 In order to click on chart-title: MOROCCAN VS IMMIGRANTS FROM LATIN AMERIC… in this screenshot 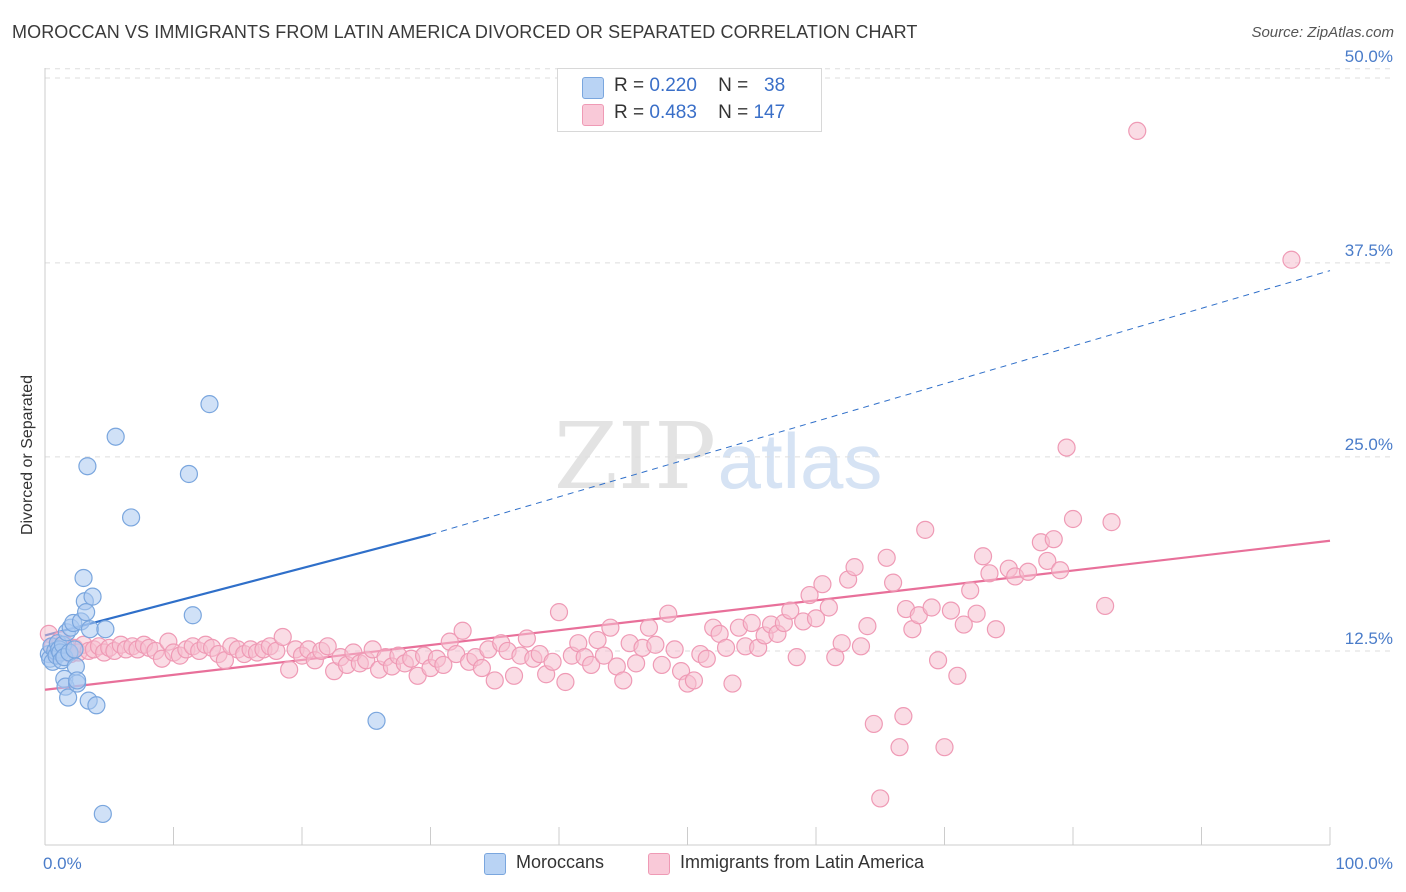, I will do `click(465, 32)`.